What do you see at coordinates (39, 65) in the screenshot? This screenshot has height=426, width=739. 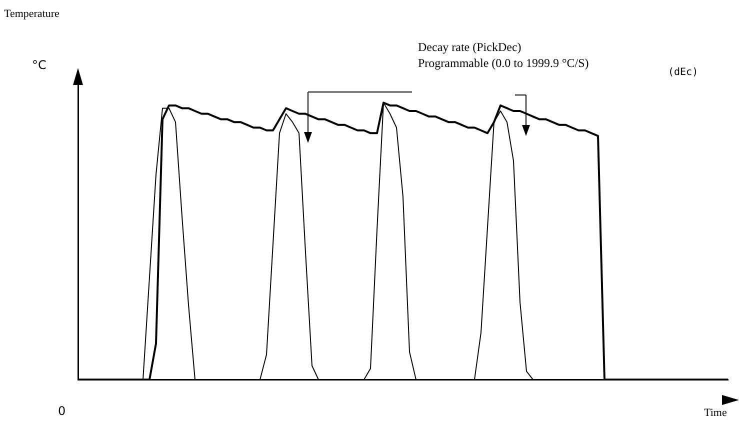 I see `text: °C` at bounding box center [39, 65].